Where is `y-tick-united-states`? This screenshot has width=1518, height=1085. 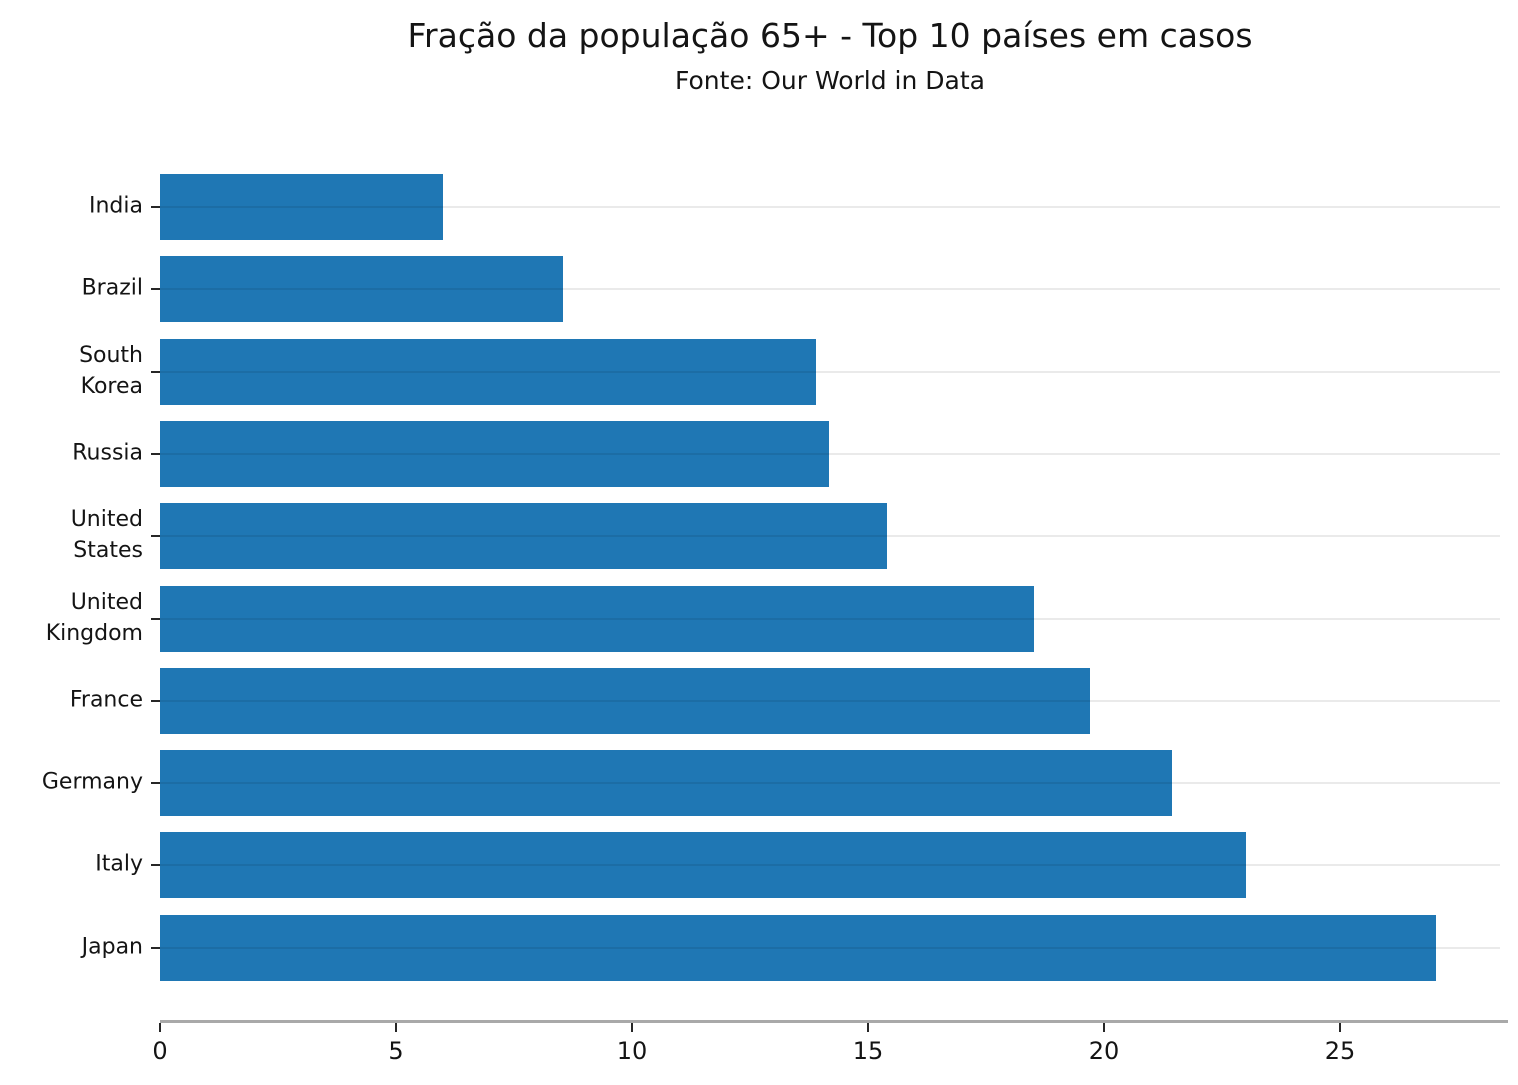
y-tick-united-states is located at coordinates (155, 536).